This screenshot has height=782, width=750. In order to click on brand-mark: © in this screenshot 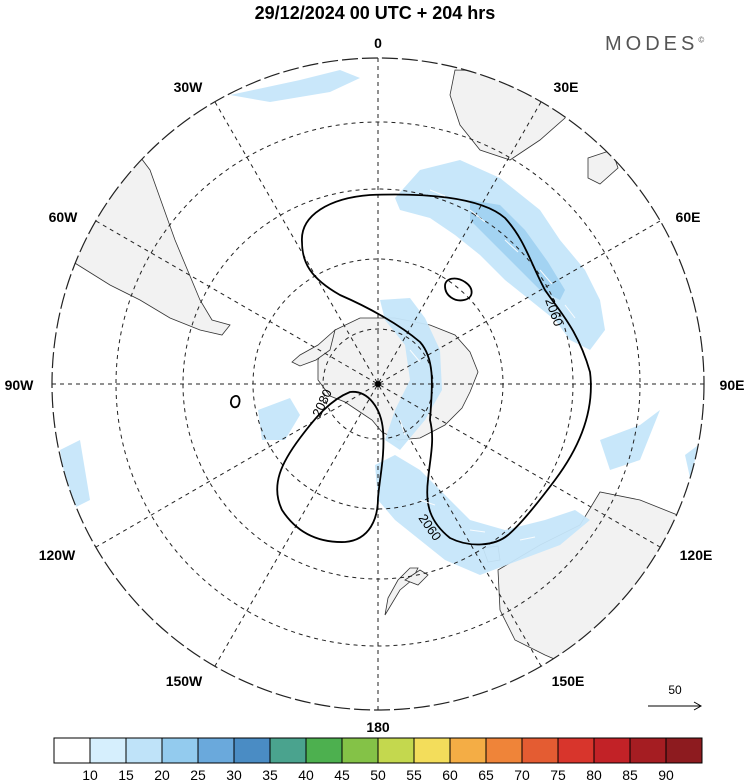, I will do `click(701, 40)`.